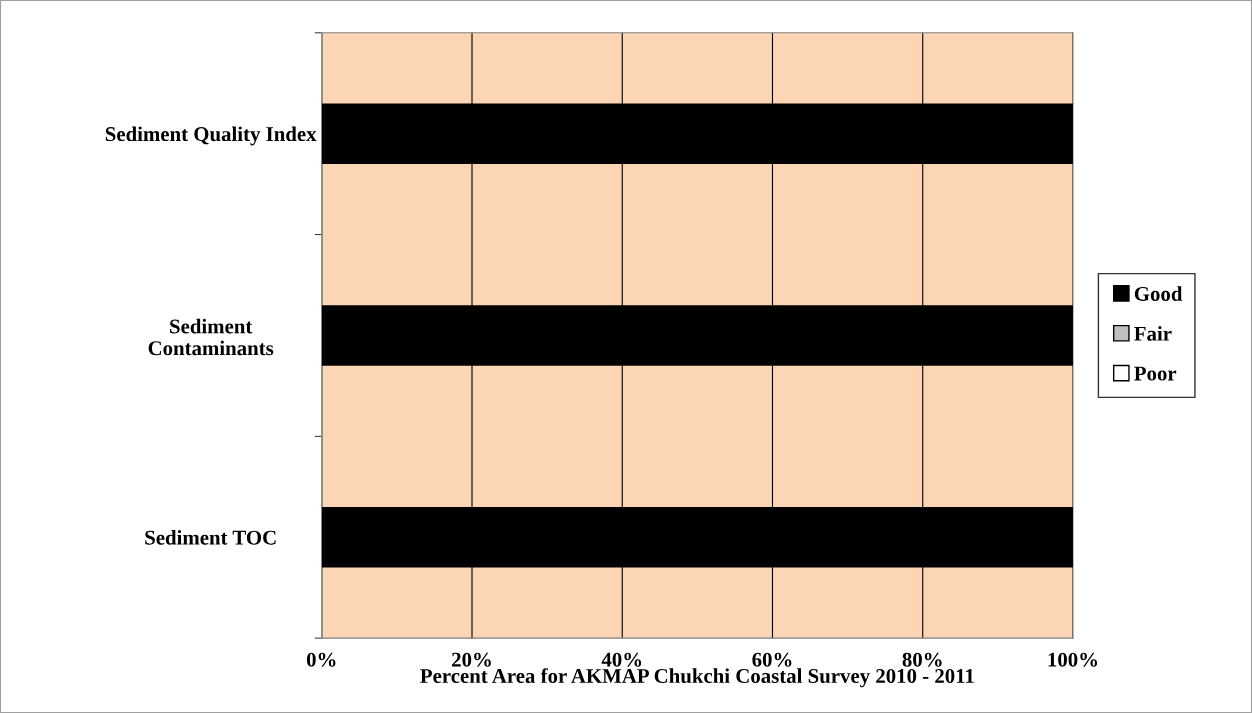 The height and width of the screenshot is (713, 1252). Describe the element at coordinates (697, 678) in the screenshot. I see `x-axis-title: Percent Area for AKMAP Chukchi Coastal Survey 2010 - 2011` at that location.